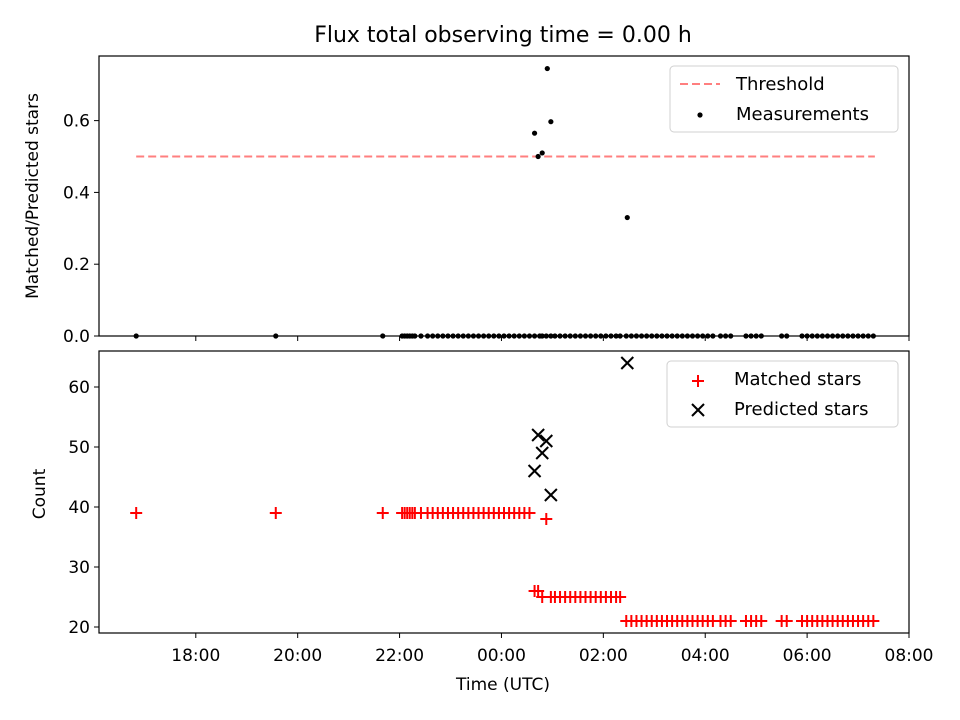 Image resolution: width=960 pixels, height=720 pixels. I want to click on x-tick-label: 04:00, so click(705, 656).